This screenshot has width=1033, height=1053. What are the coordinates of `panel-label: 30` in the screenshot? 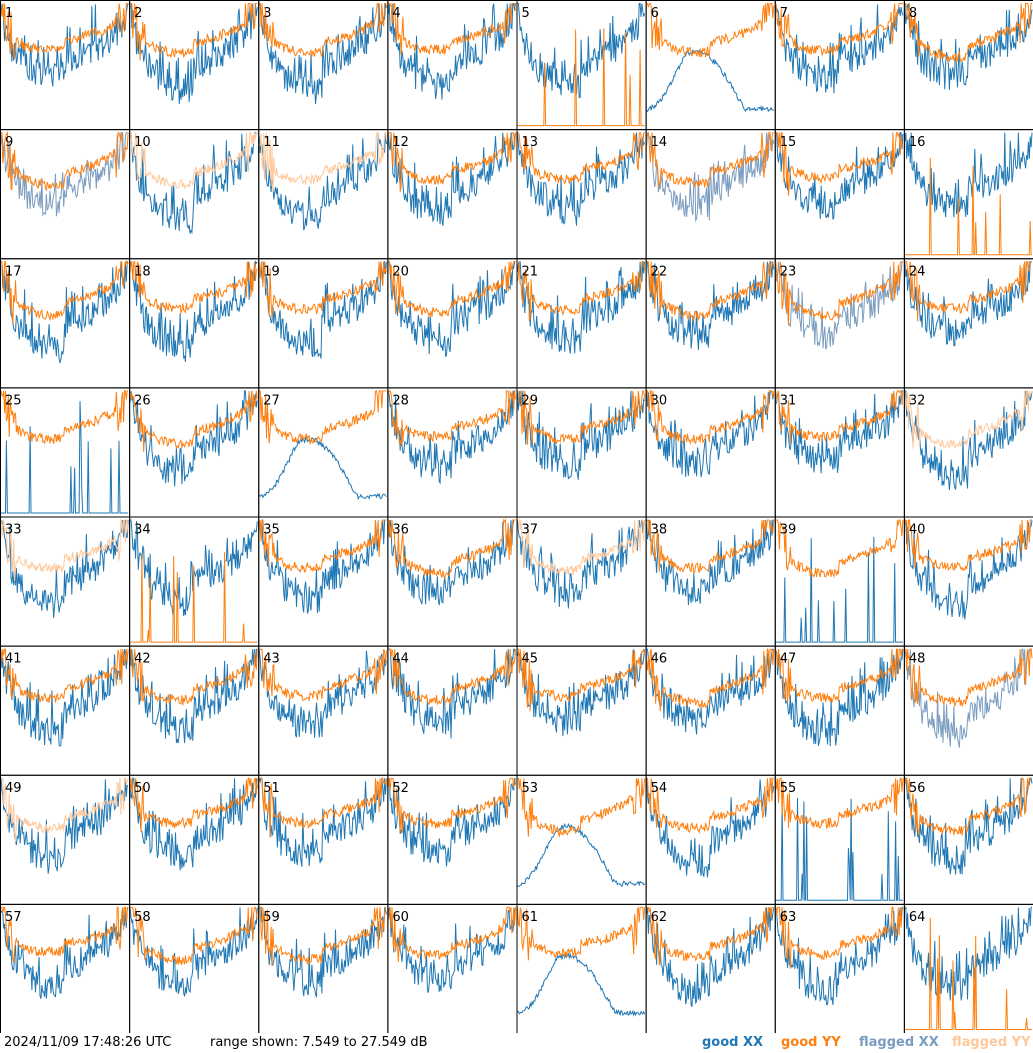 It's located at (659, 400).